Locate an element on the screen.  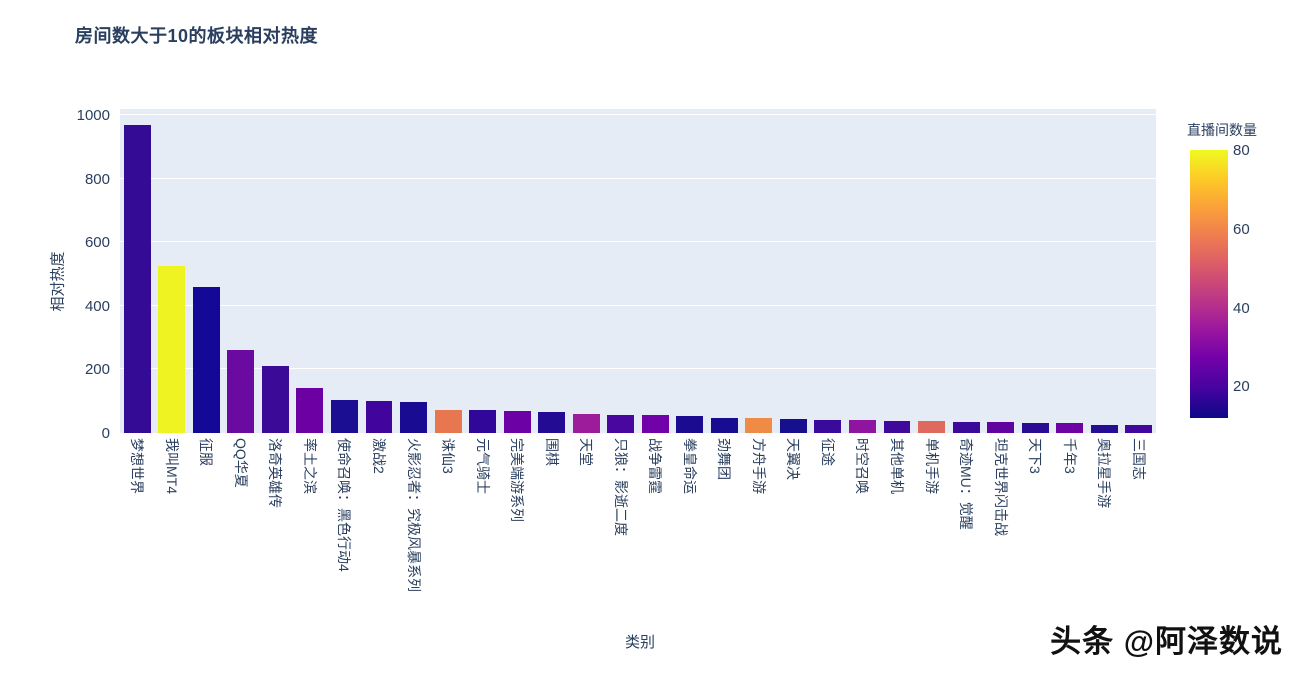
x-tick-梦想世界: 梦想世界 is located at coordinates (137, 466).